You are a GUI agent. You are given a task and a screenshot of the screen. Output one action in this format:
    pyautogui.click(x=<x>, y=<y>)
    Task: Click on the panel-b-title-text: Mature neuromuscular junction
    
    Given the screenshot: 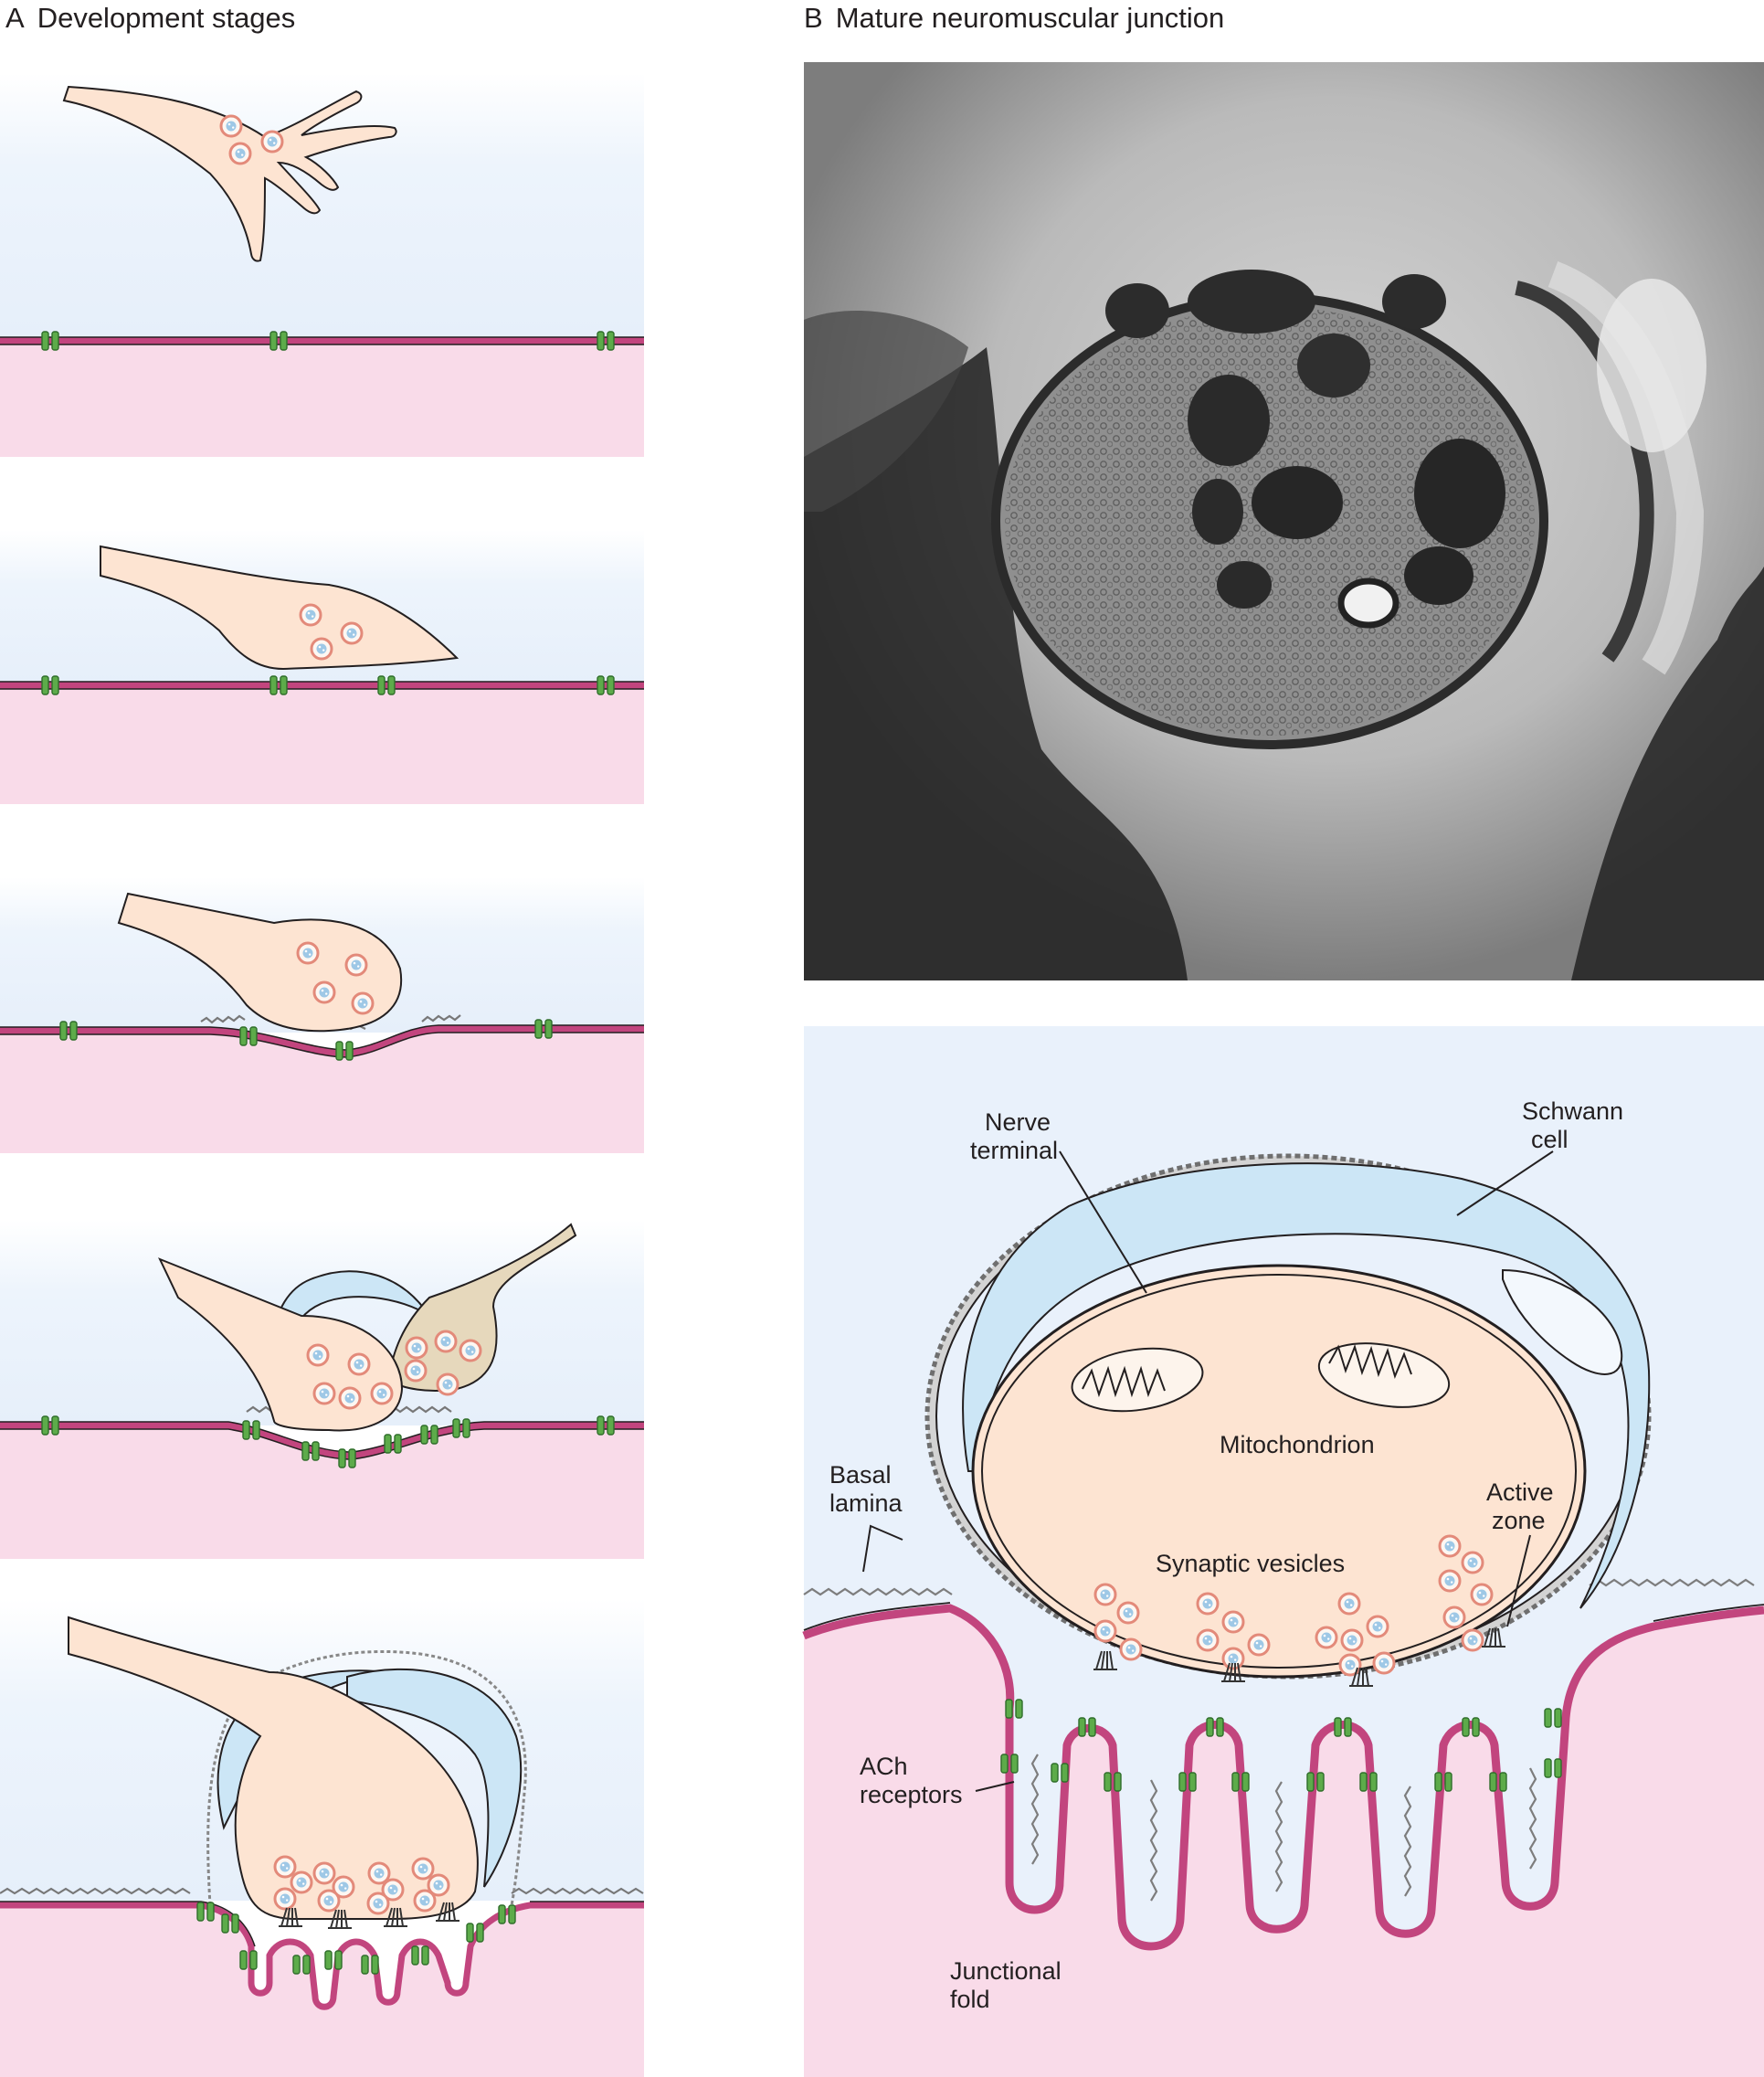 What is the action you would take?
    pyautogui.click(x=1030, y=18)
    